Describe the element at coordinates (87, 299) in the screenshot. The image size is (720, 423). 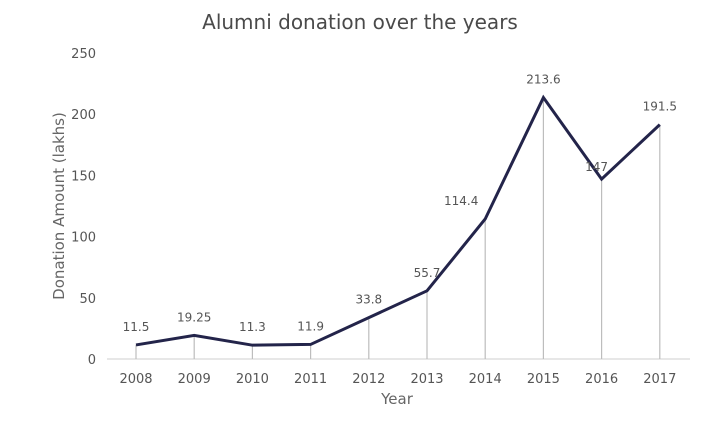
I see `y-tick-label: 50` at that location.